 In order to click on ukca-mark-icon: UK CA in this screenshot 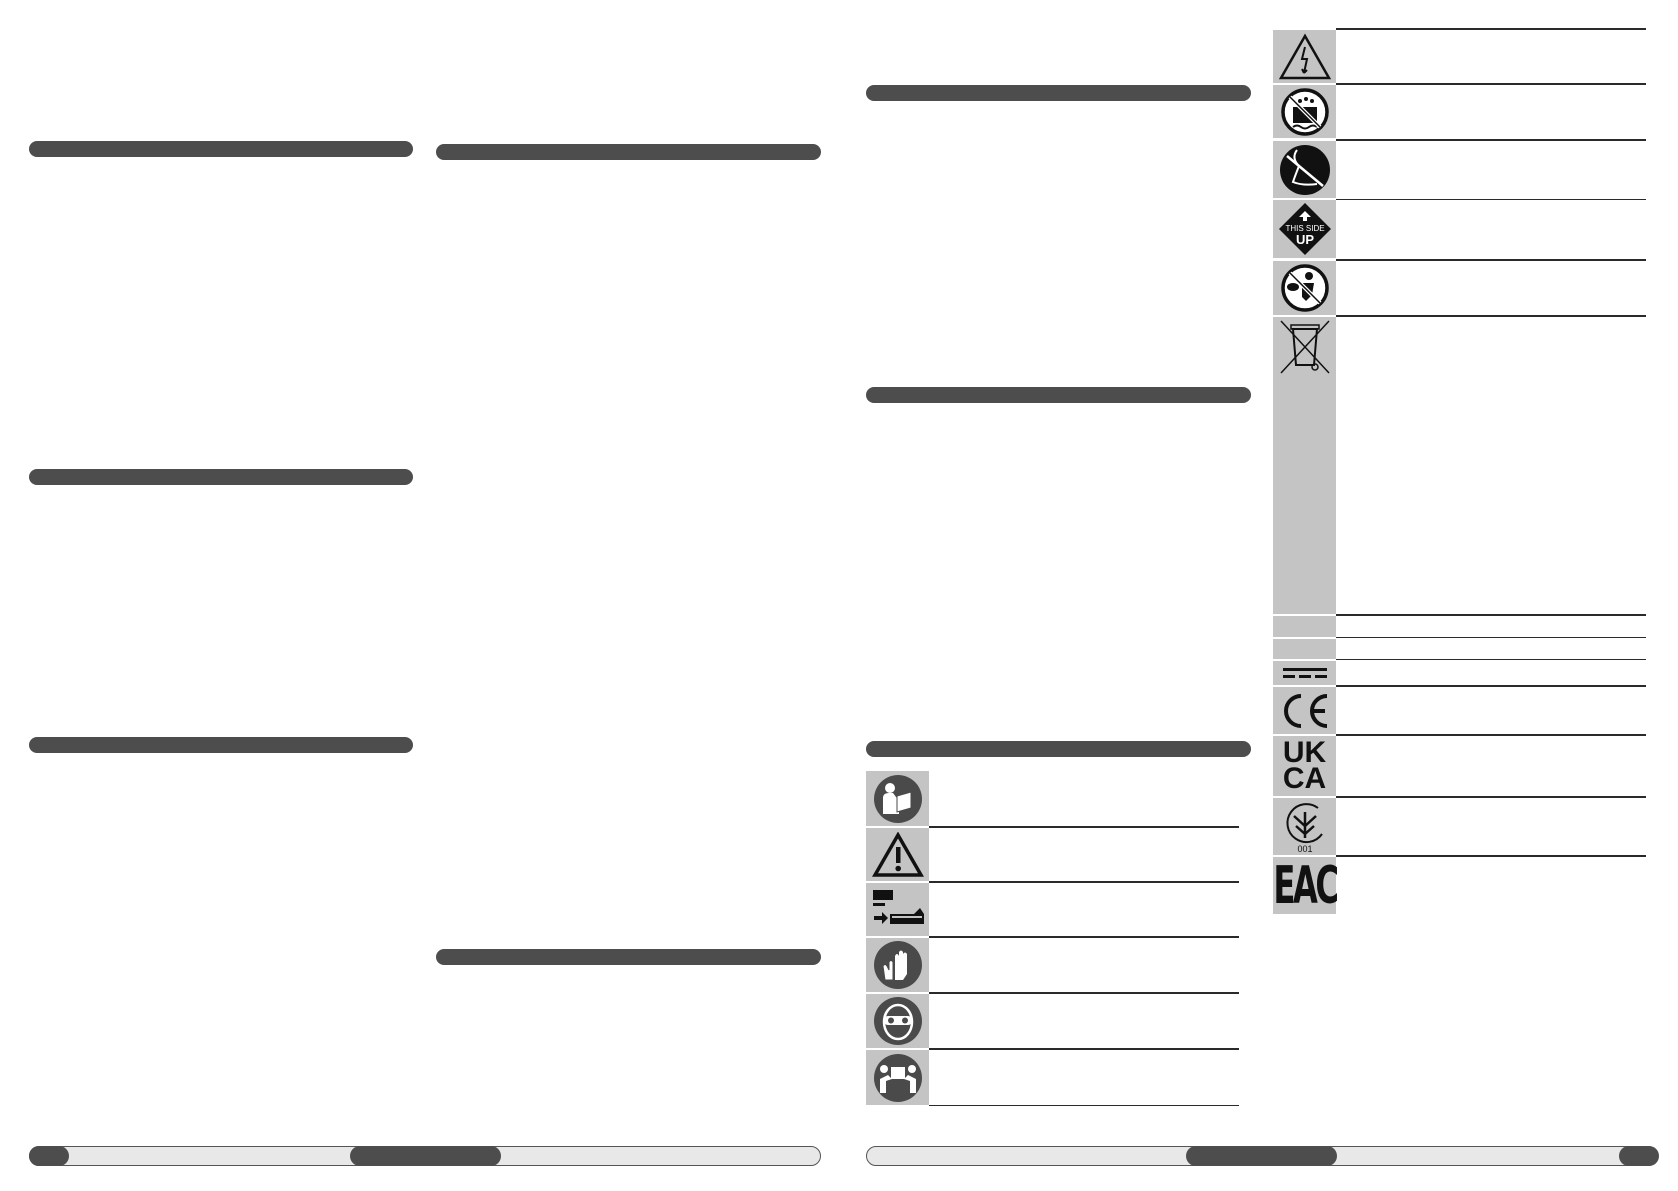, I will do `click(1304, 766)`.